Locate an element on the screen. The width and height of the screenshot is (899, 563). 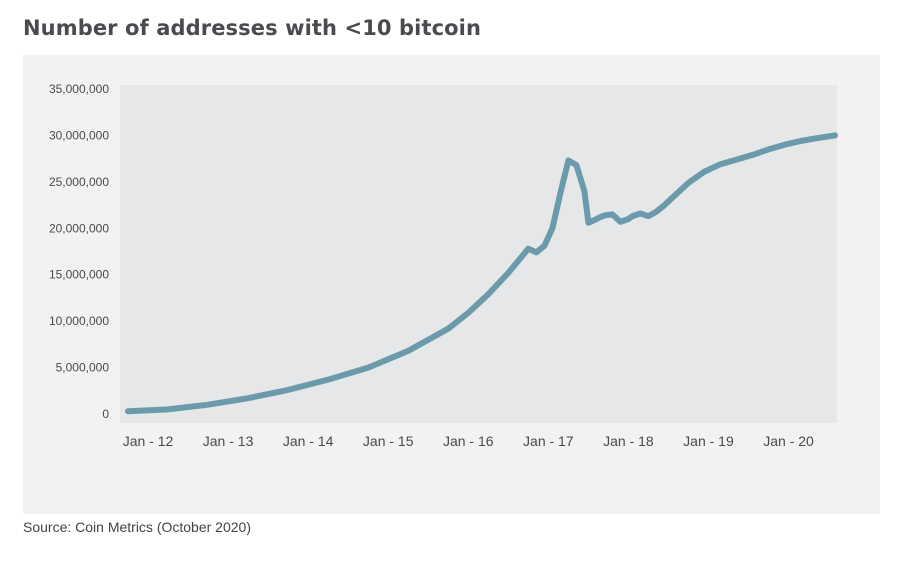
x-tick-label: Jan - 19 is located at coordinates (708, 441).